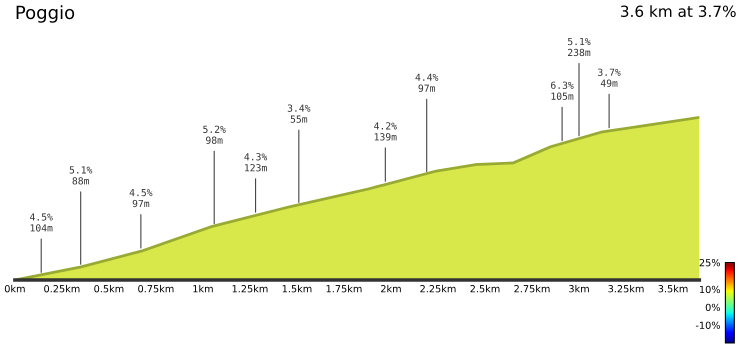 The height and width of the screenshot is (350, 744). Describe the element at coordinates (713, 308) in the screenshot. I see `color-bar-label: 0%` at that location.